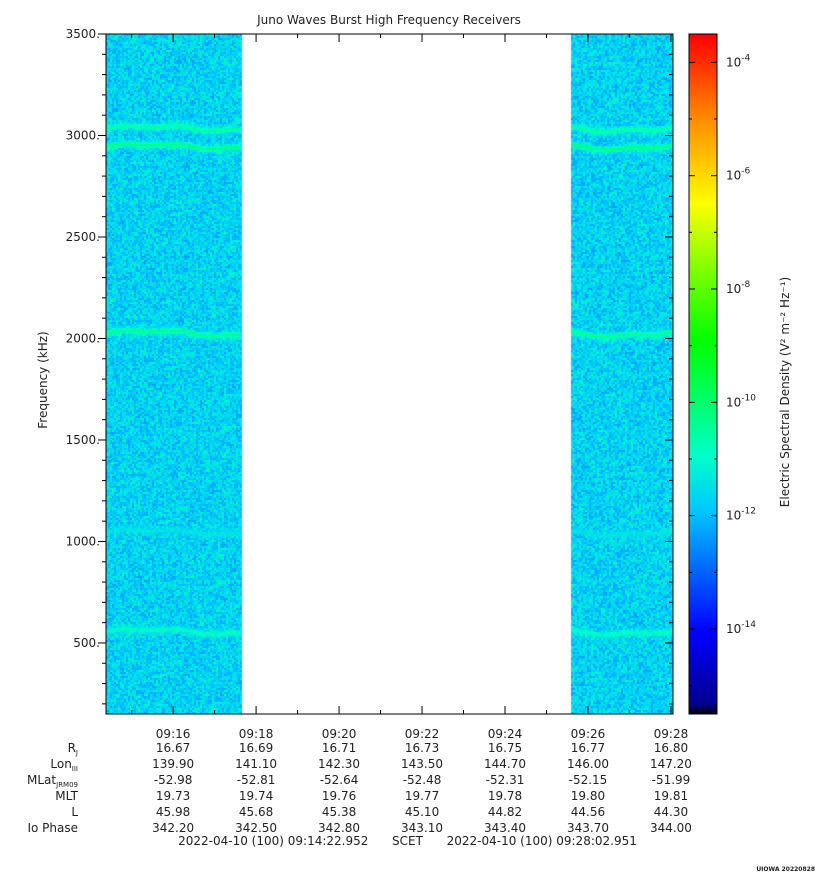 This screenshot has width=815, height=880. Describe the element at coordinates (256, 780) in the screenshot. I see `ephemeris-value: -52.81` at that location.